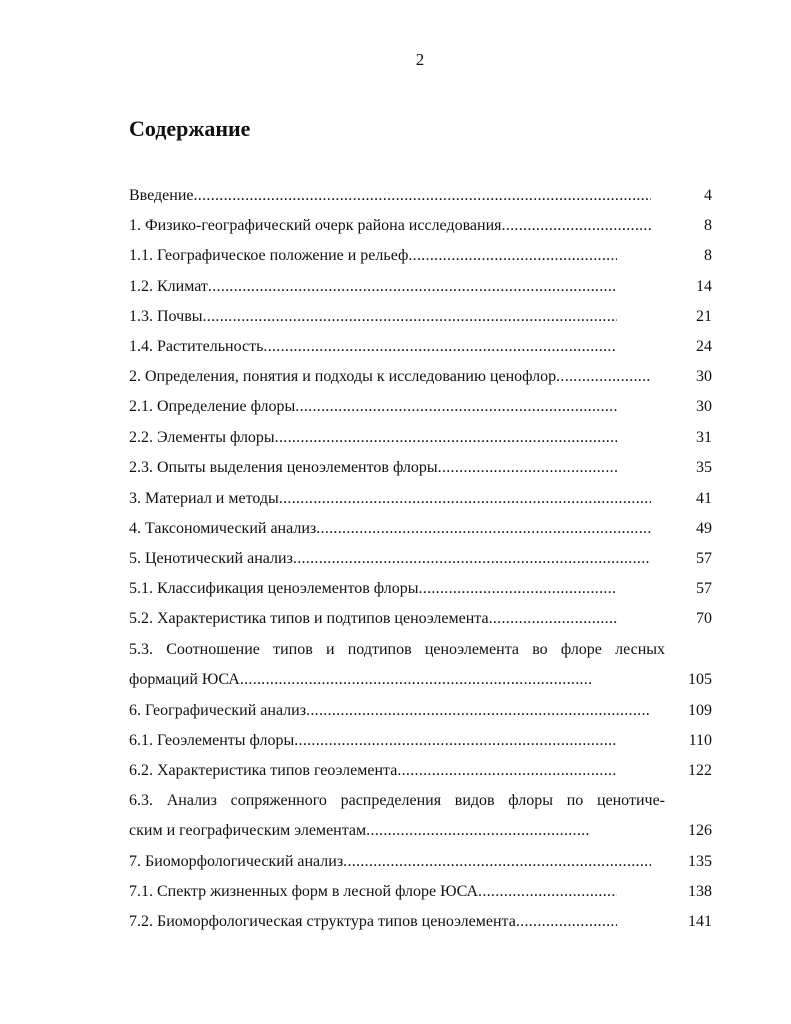 The image size is (791, 1024). I want to click on toc-entry: 7. Биоморфологический анализ 135, so click(420, 862).